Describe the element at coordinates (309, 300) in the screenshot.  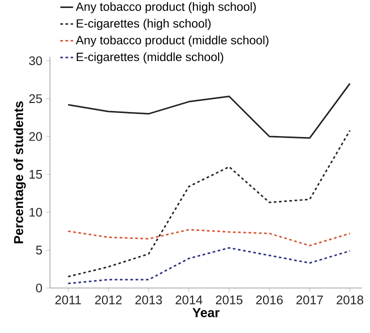
I see `x-tick-label: 2017` at that location.